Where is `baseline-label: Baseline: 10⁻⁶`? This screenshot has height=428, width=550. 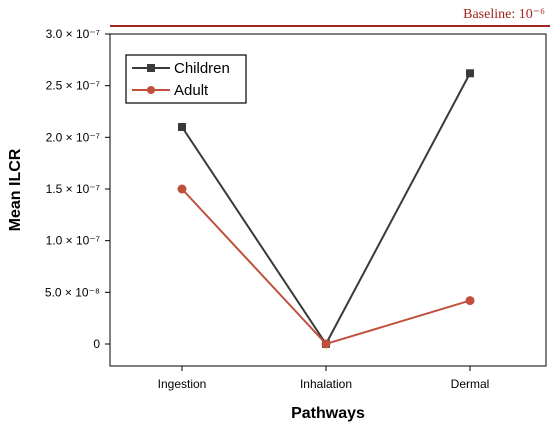 baseline-label: Baseline: 10⁻⁶ is located at coordinates (504, 14).